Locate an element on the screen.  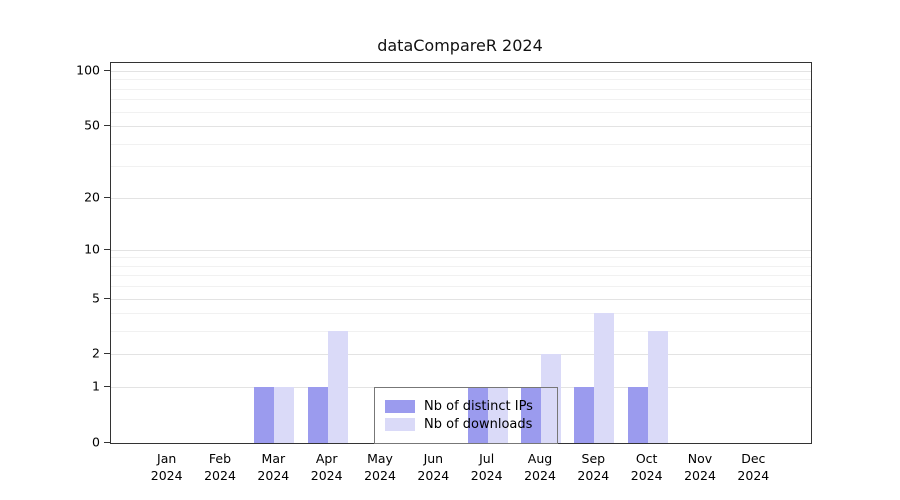
x-axis-label: Jun 2024 is located at coordinates (433, 467).